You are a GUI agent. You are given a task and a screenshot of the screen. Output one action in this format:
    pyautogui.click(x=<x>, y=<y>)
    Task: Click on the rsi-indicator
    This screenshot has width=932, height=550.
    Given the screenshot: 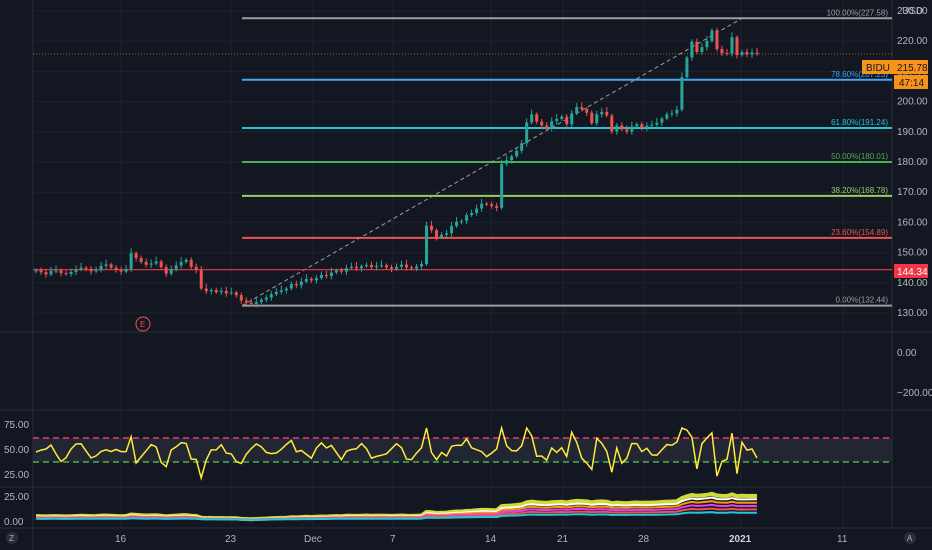 What is the action you would take?
    pyautogui.click(x=462, y=453)
    